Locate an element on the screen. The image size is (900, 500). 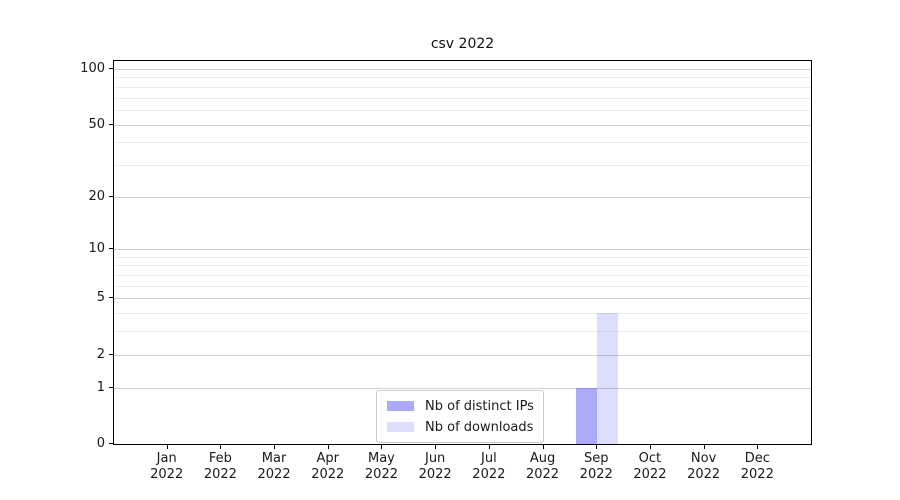
bar-distinct-ips is located at coordinates (587, 415).